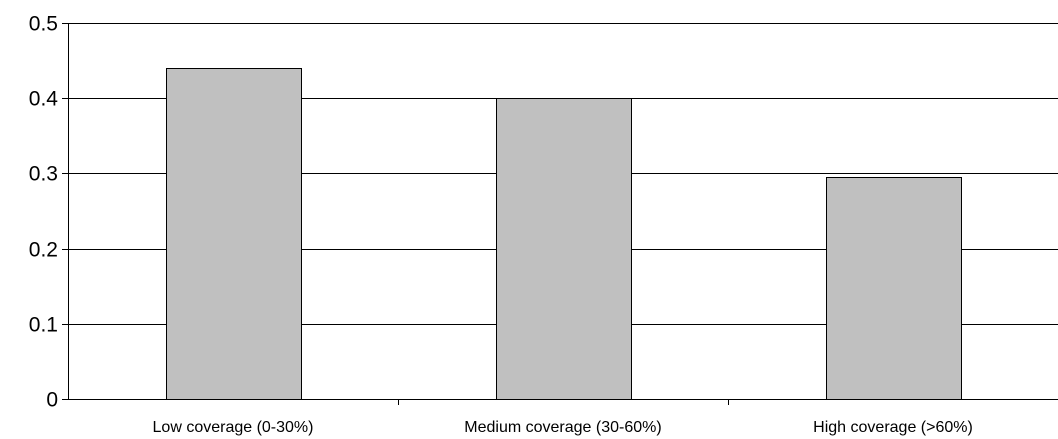  I want to click on x-tick-label-1: Medium coverage (30-60%), so click(562, 427).